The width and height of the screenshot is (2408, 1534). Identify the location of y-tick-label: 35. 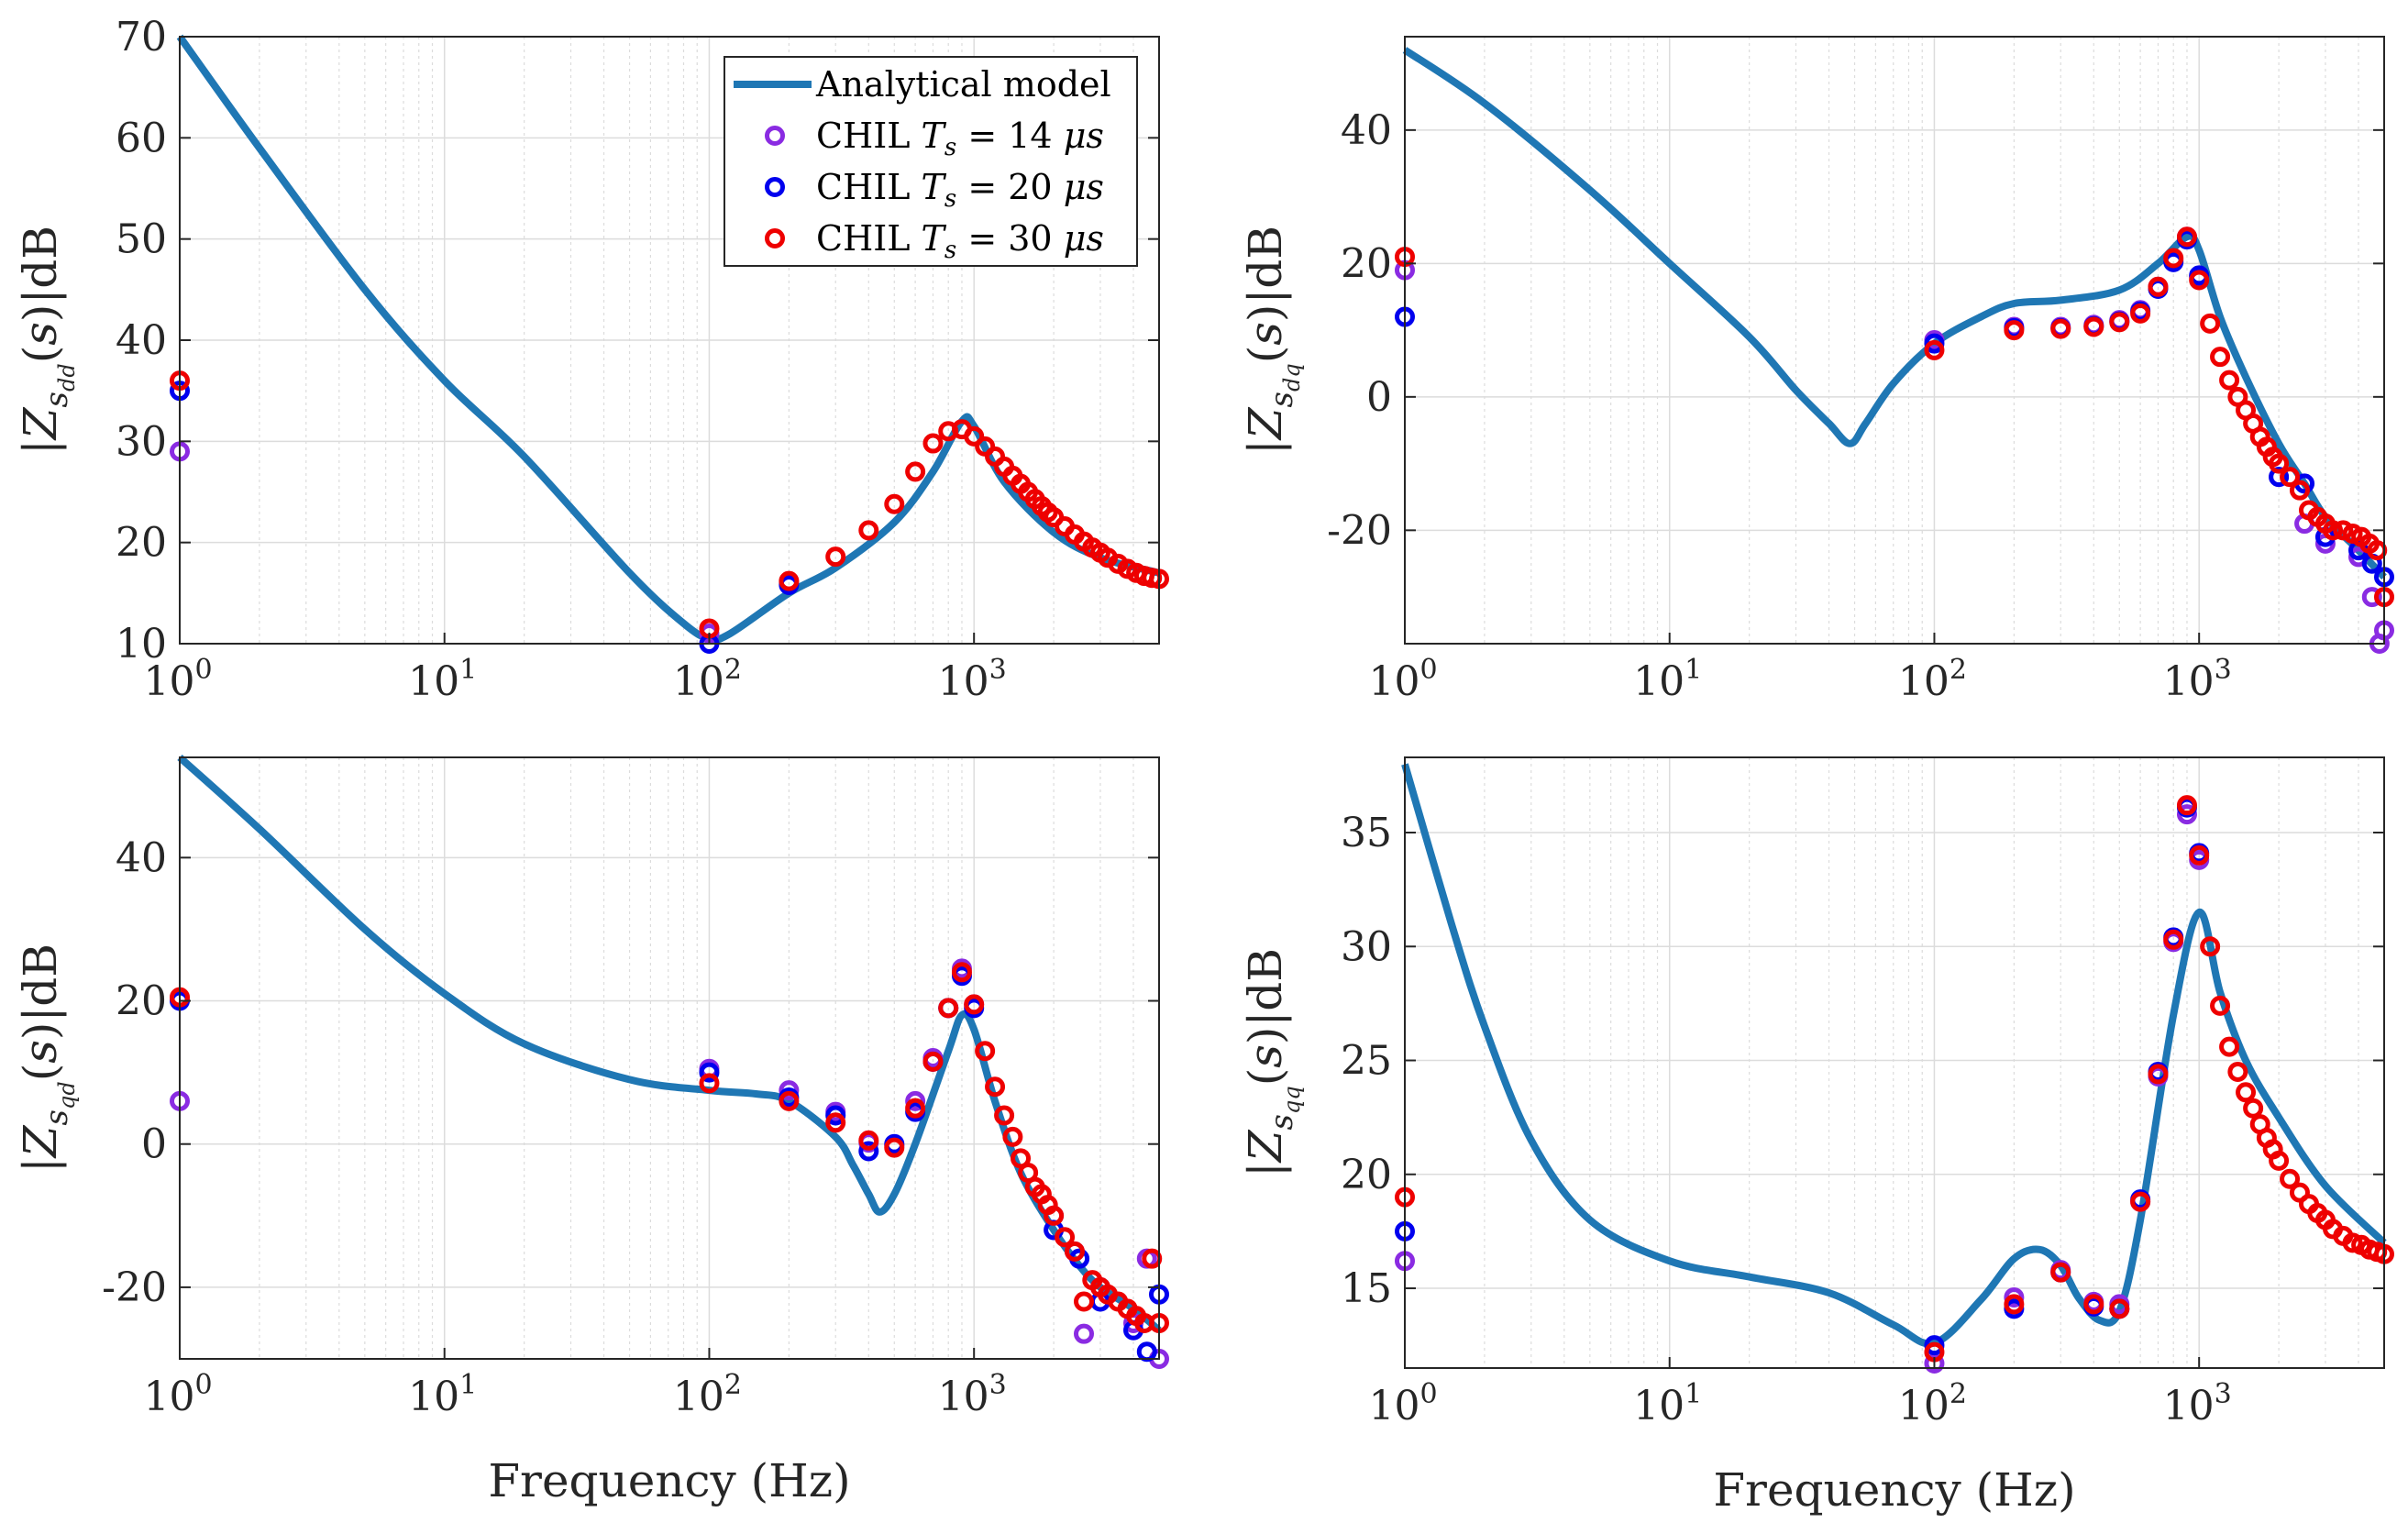
(1366, 833).